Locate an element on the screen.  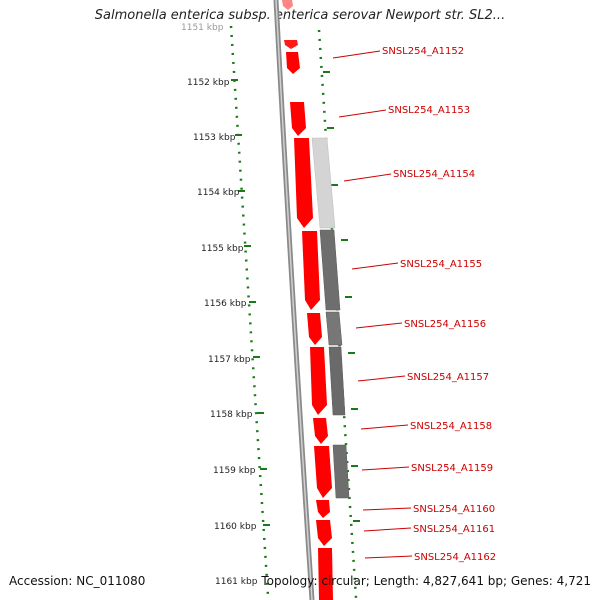
gene-arrow-top-partial is located at coordinates (287, 5).